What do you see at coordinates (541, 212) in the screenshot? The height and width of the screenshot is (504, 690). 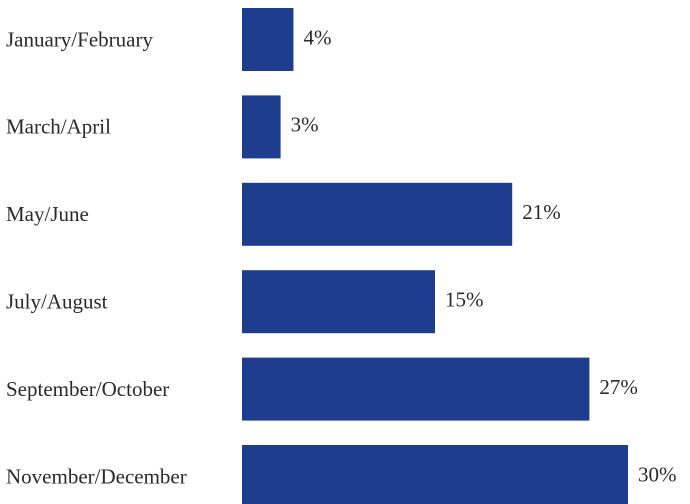 I see `value-label: 21%` at bounding box center [541, 212].